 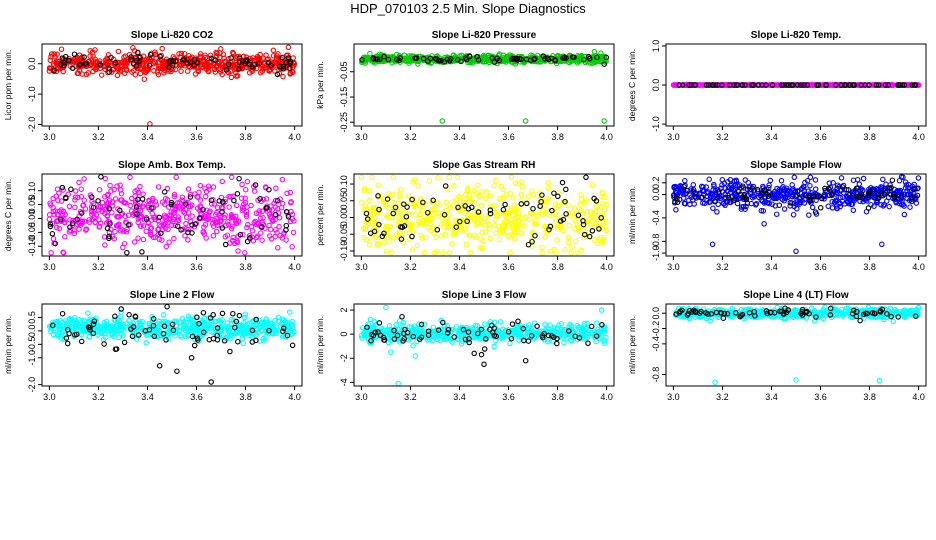 What do you see at coordinates (8, 215) in the screenshot?
I see `y-axis-label: degrees C per min.` at bounding box center [8, 215].